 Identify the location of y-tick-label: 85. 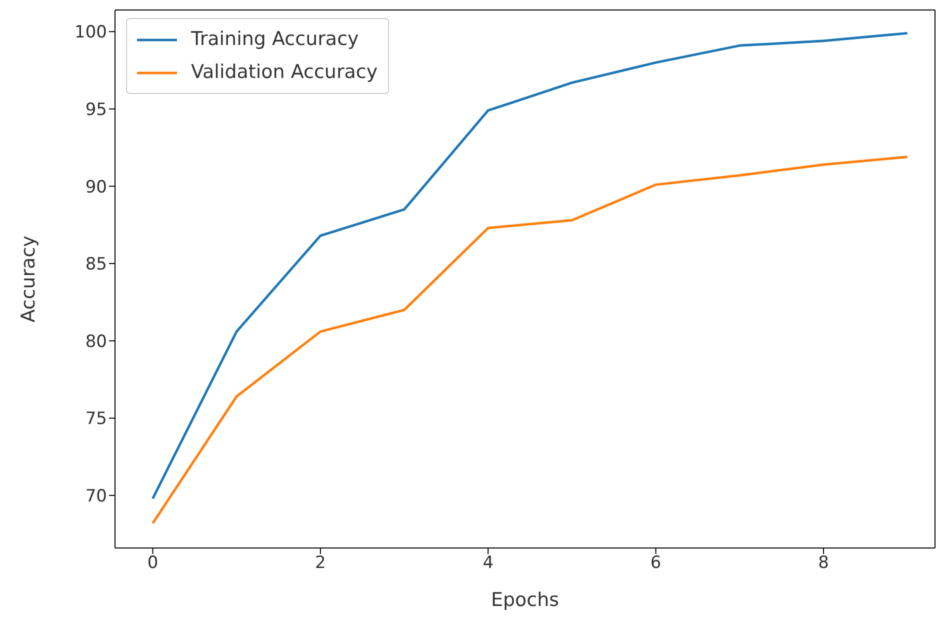
(96, 264).